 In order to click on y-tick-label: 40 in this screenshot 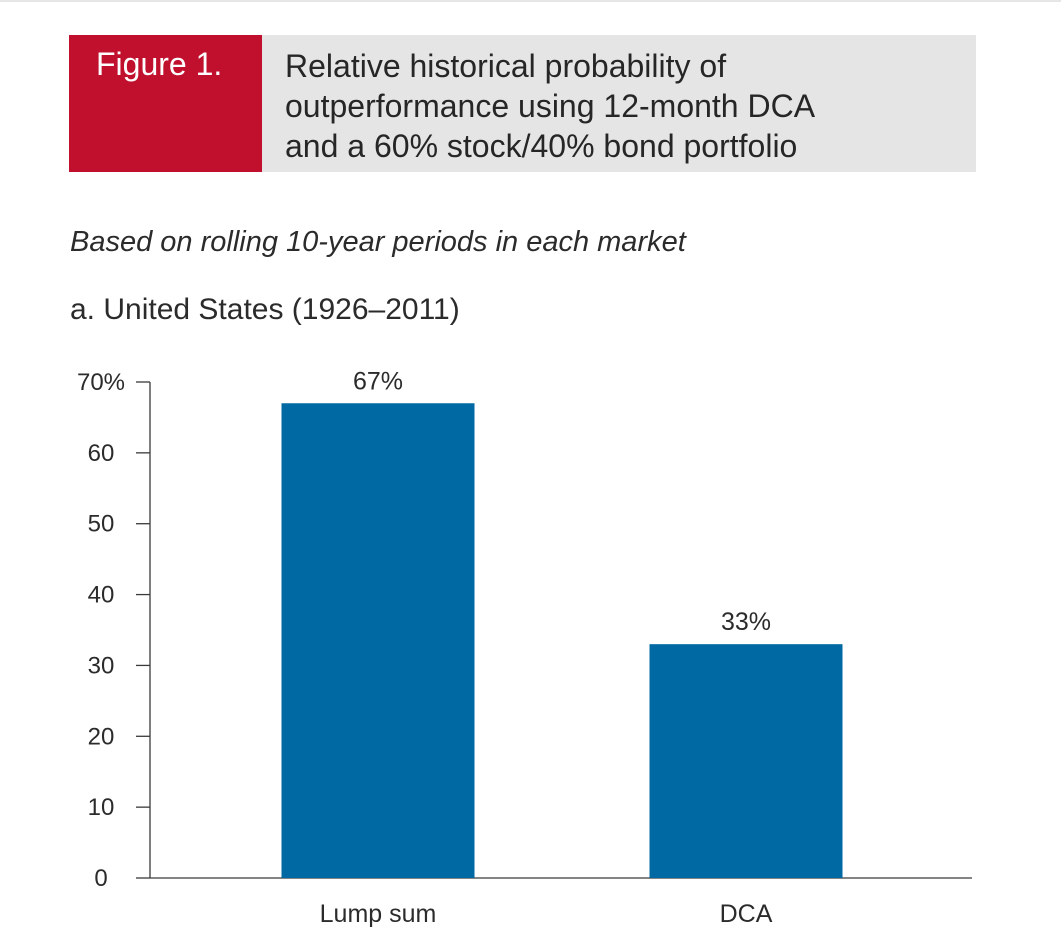, I will do `click(101, 595)`.